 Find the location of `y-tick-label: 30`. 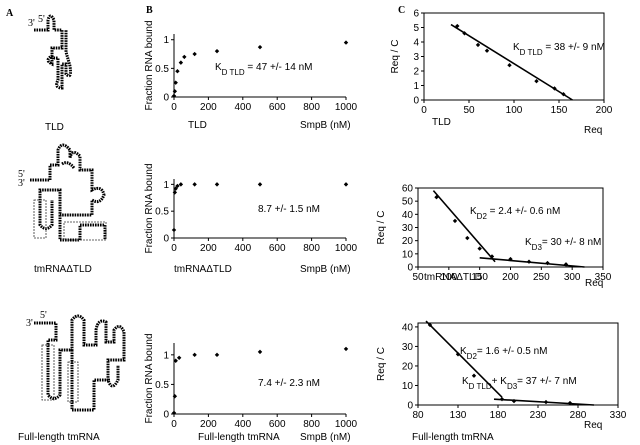

y-tick-label: 30 is located at coordinates (408, 347).